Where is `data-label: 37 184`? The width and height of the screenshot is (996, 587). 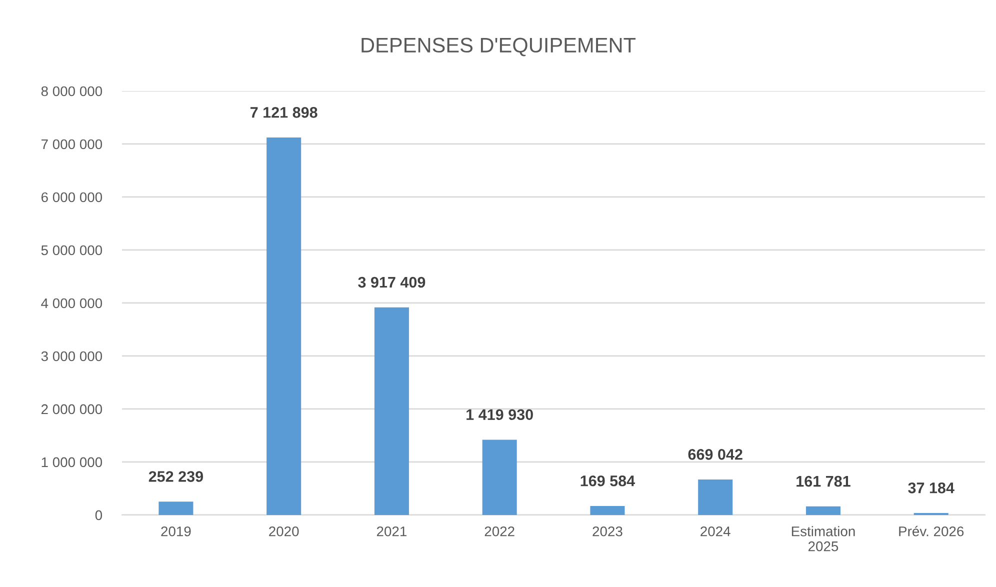 data-label: 37 184 is located at coordinates (931, 488).